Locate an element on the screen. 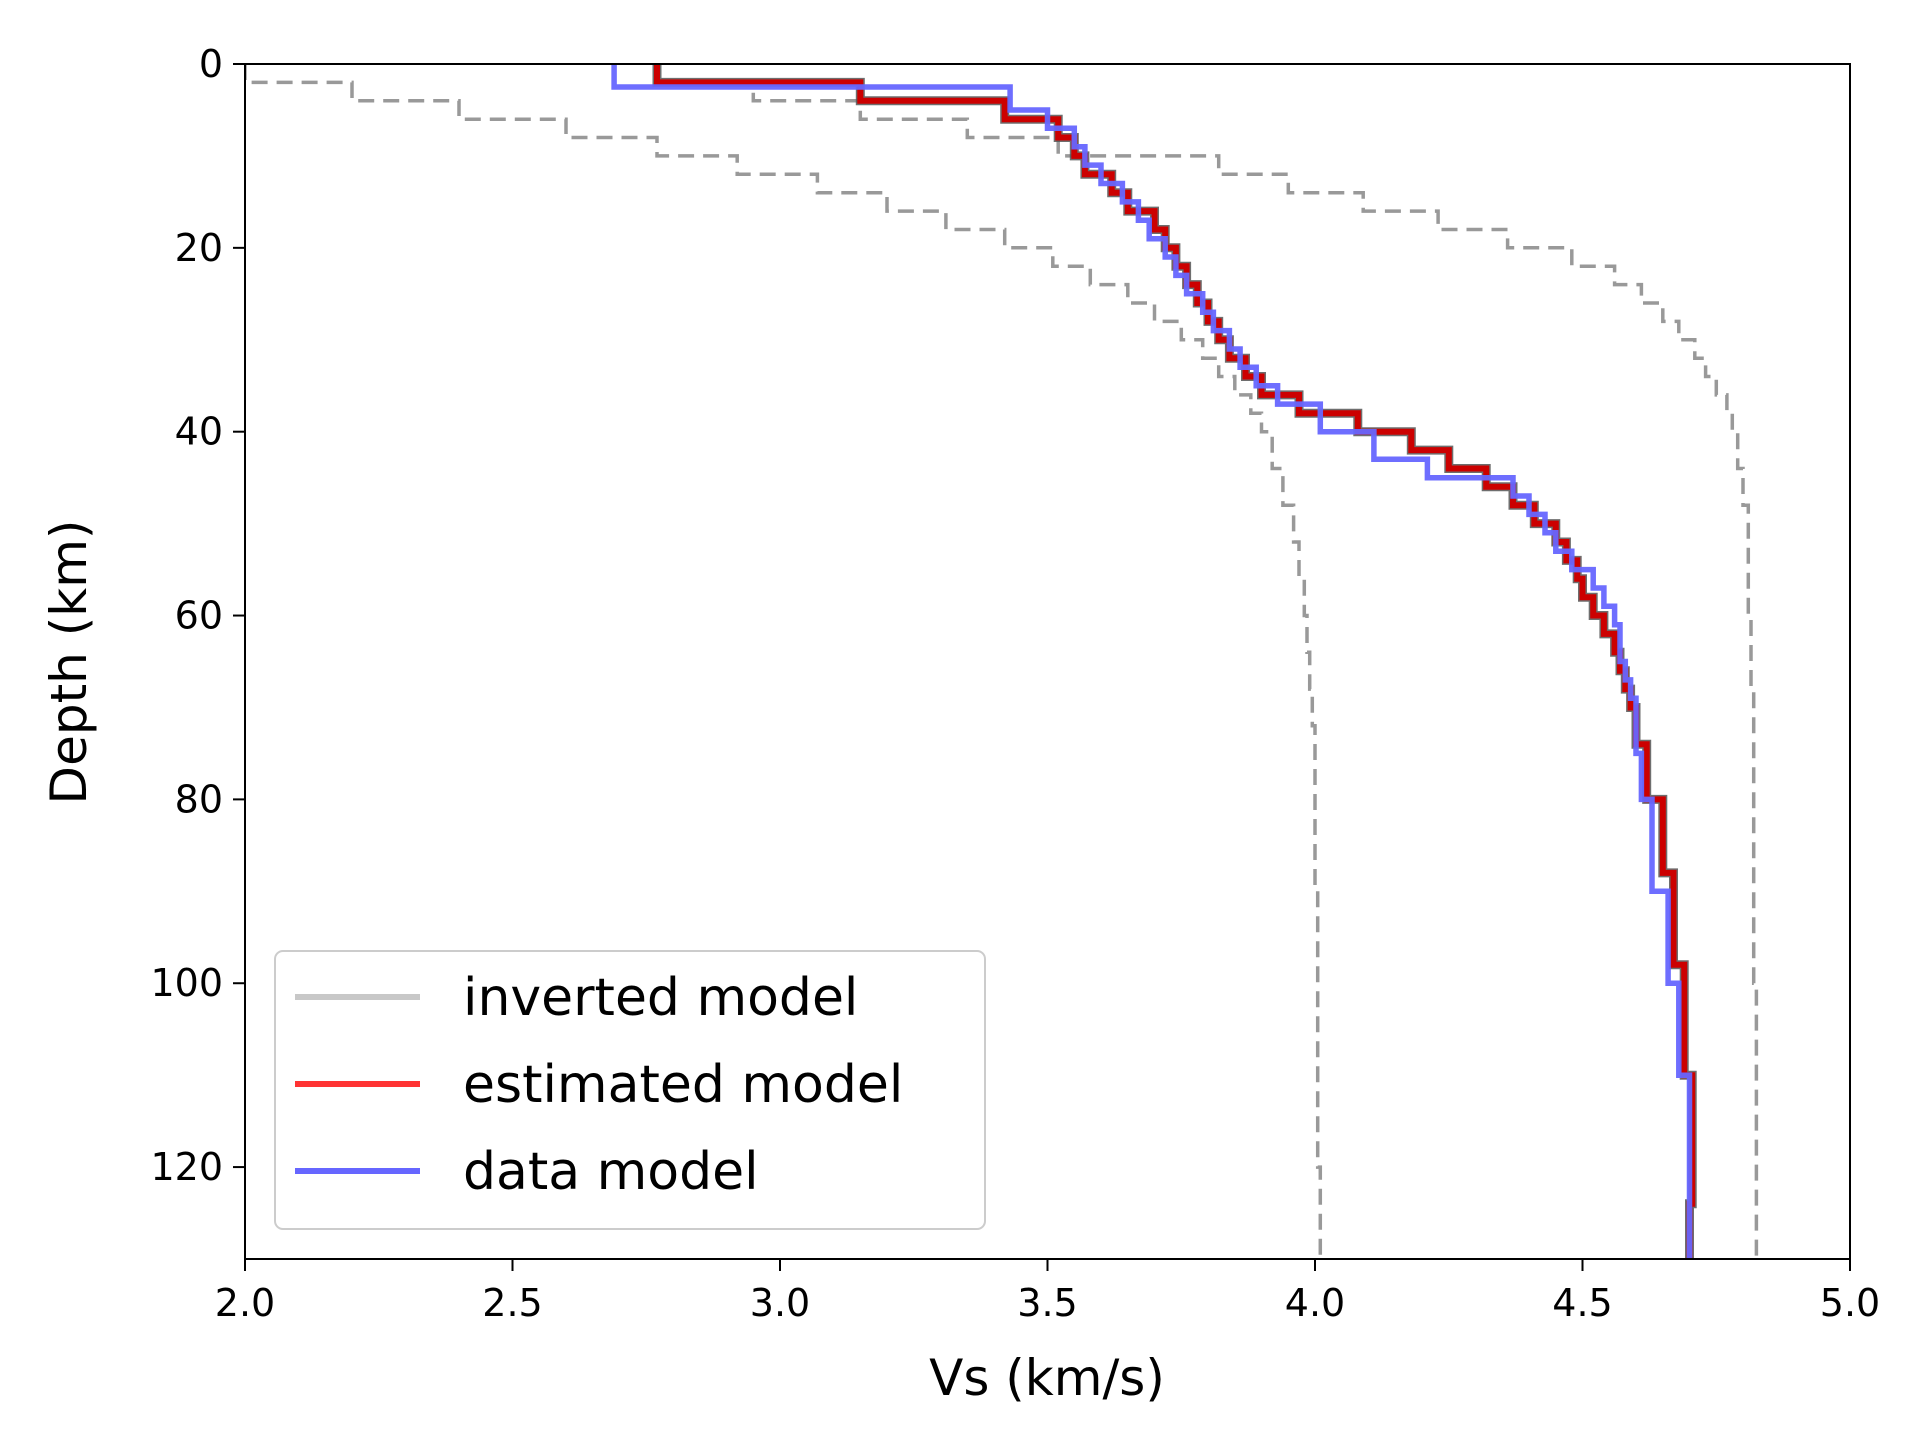  y-tick-label: 60 is located at coordinates (199, 616).